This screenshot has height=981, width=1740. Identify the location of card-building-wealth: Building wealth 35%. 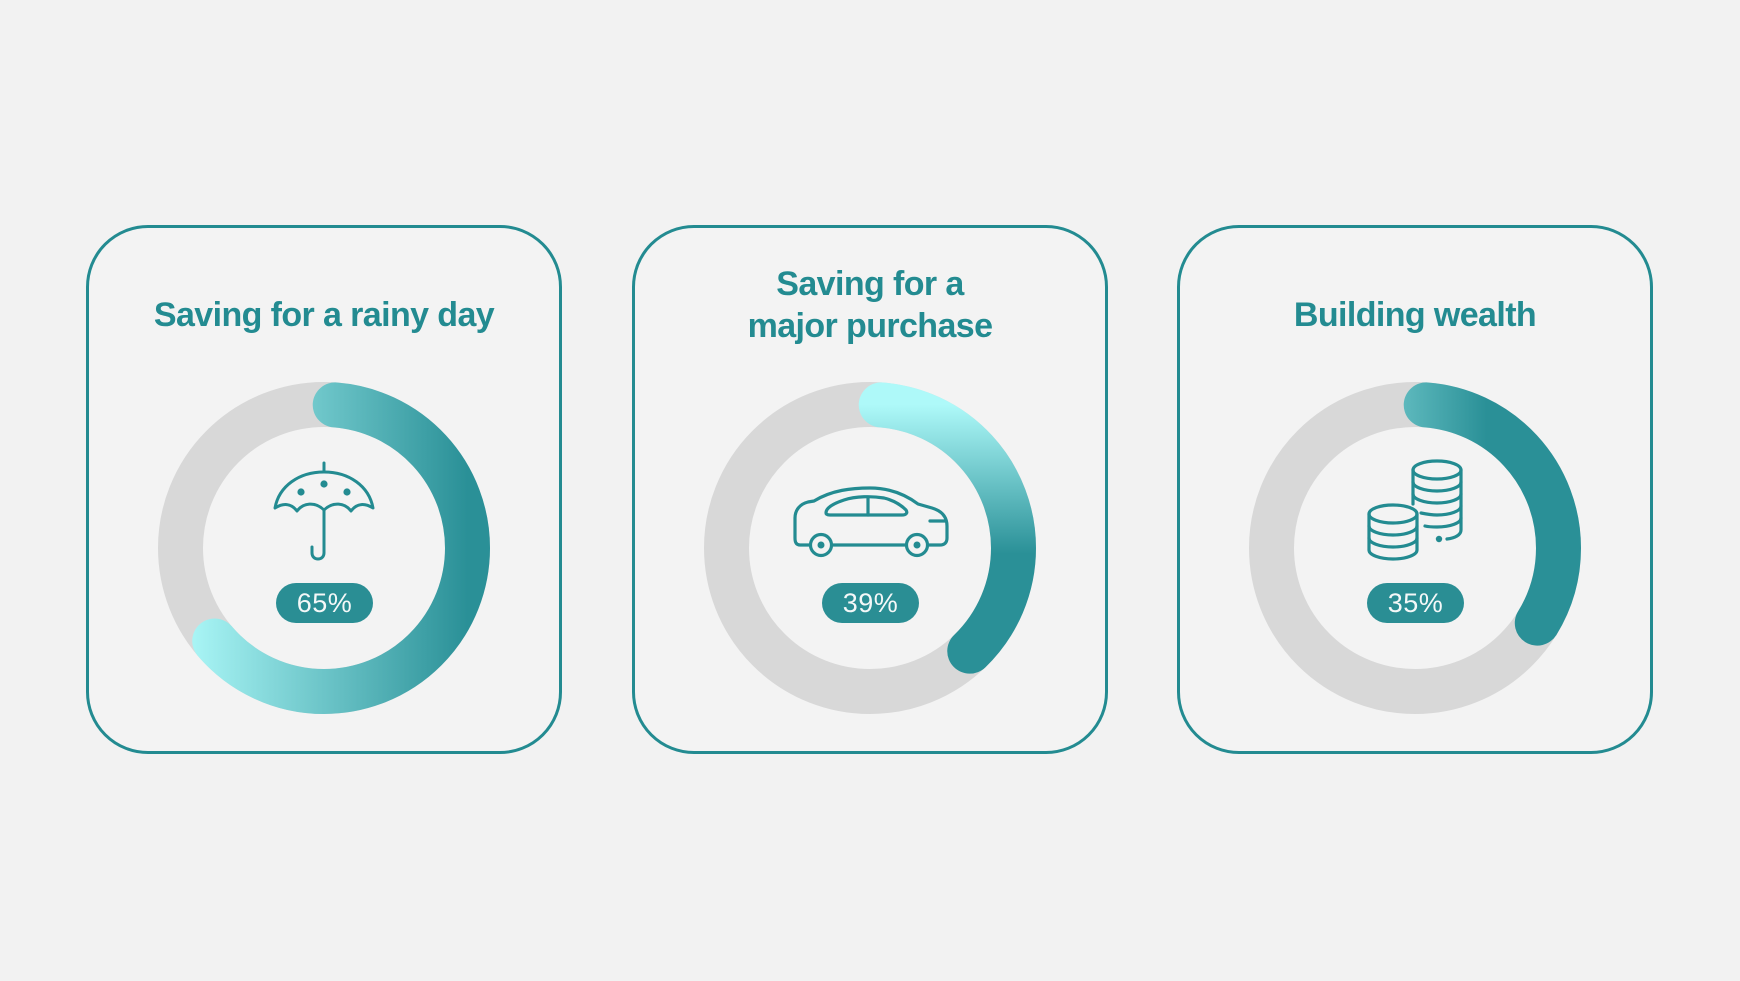
(1415, 489).